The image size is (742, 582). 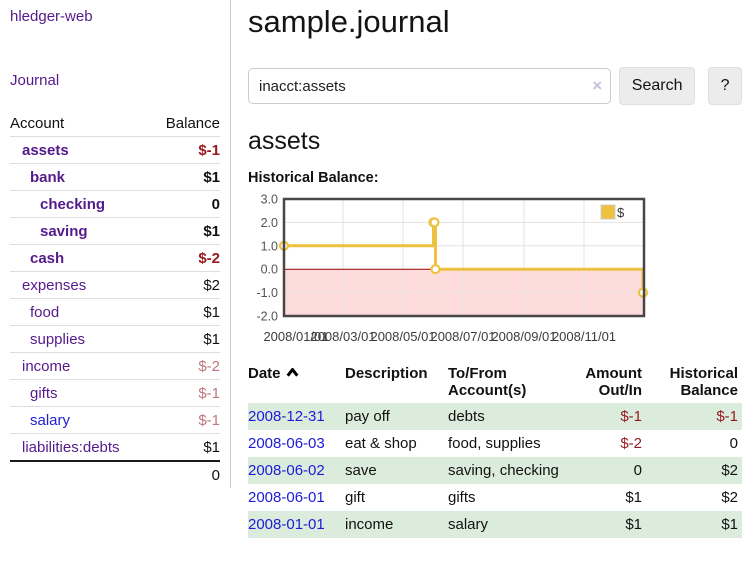 What do you see at coordinates (402, 336) in the screenshot?
I see `svg-text: 2008/05/01` at bounding box center [402, 336].